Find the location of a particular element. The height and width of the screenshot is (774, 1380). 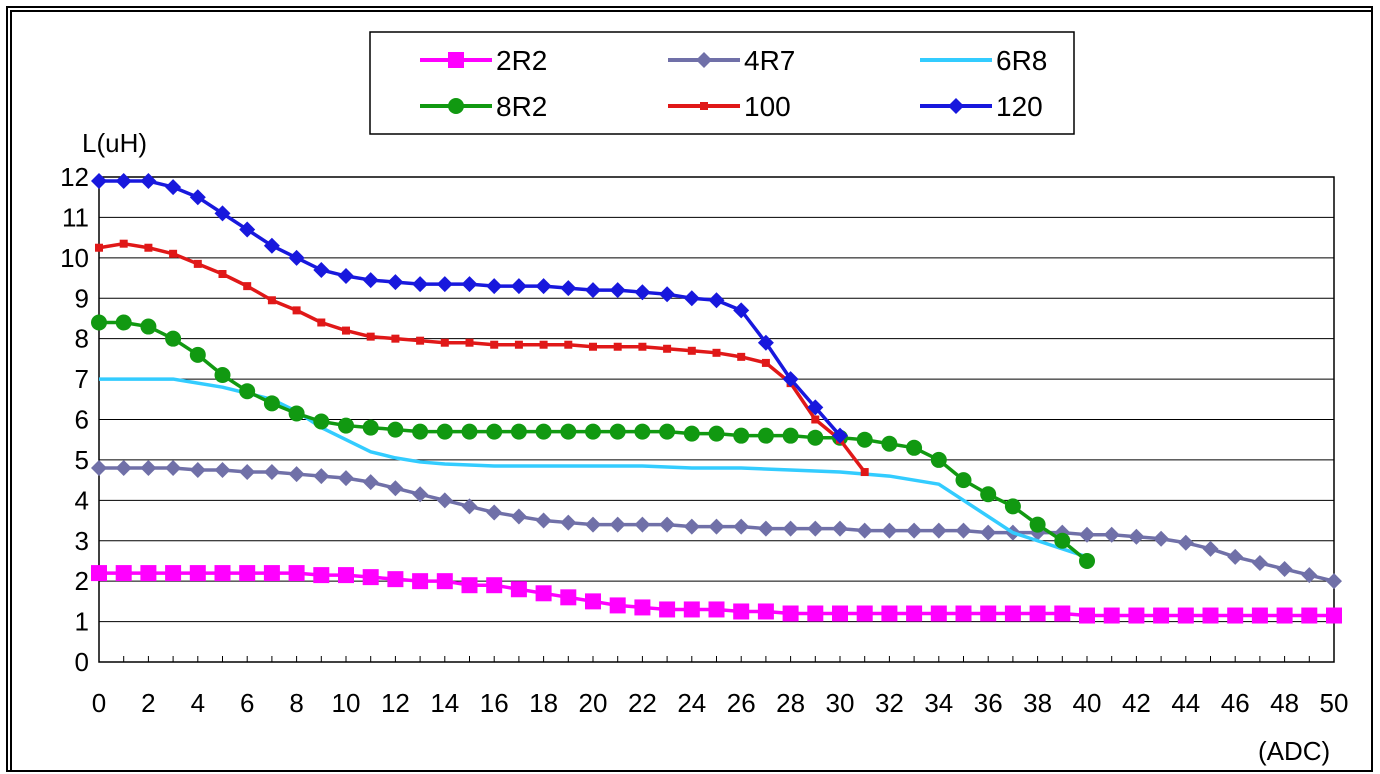

x-tick-label: 6 is located at coordinates (247, 703).